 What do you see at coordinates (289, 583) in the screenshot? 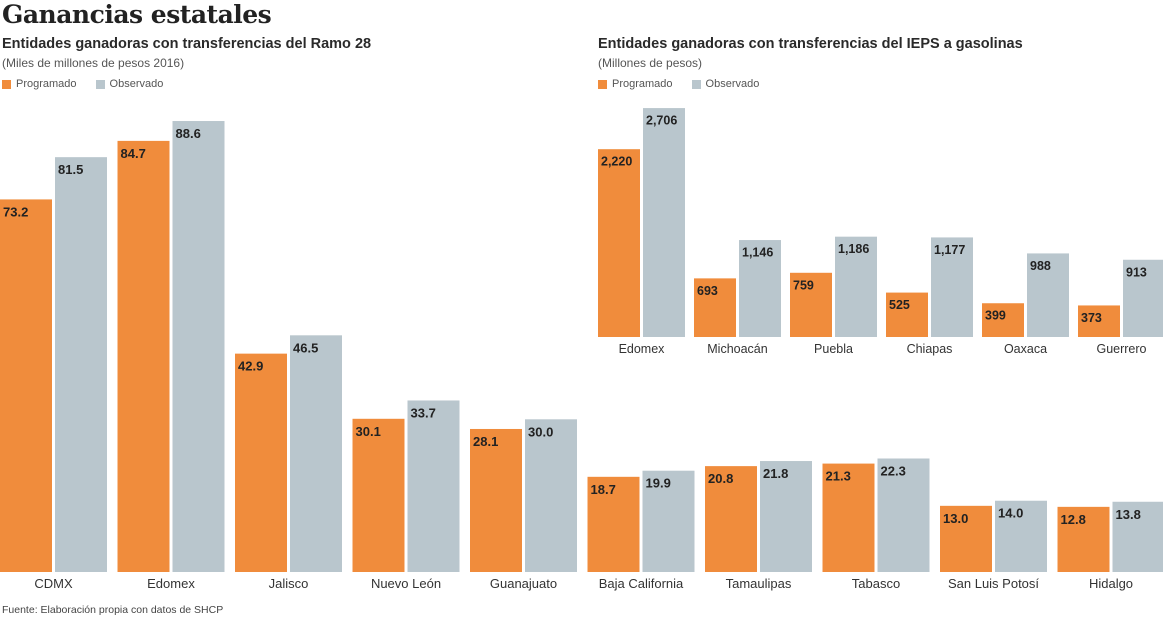
I see `category-label: Jalisco` at bounding box center [289, 583].